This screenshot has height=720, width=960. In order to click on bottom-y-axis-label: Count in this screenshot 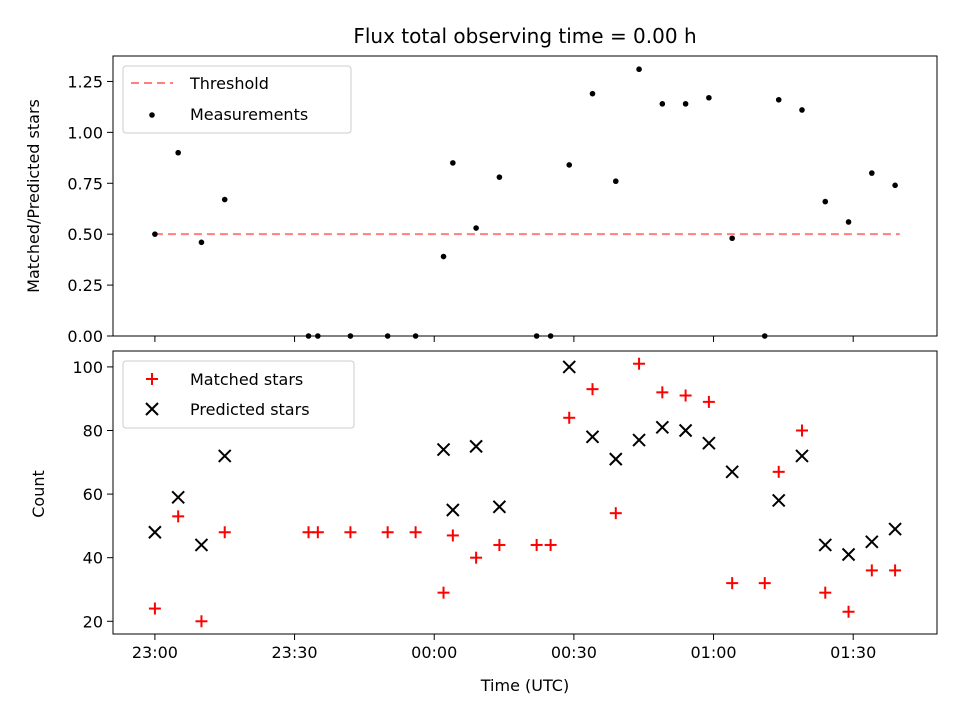, I will do `click(38, 494)`.